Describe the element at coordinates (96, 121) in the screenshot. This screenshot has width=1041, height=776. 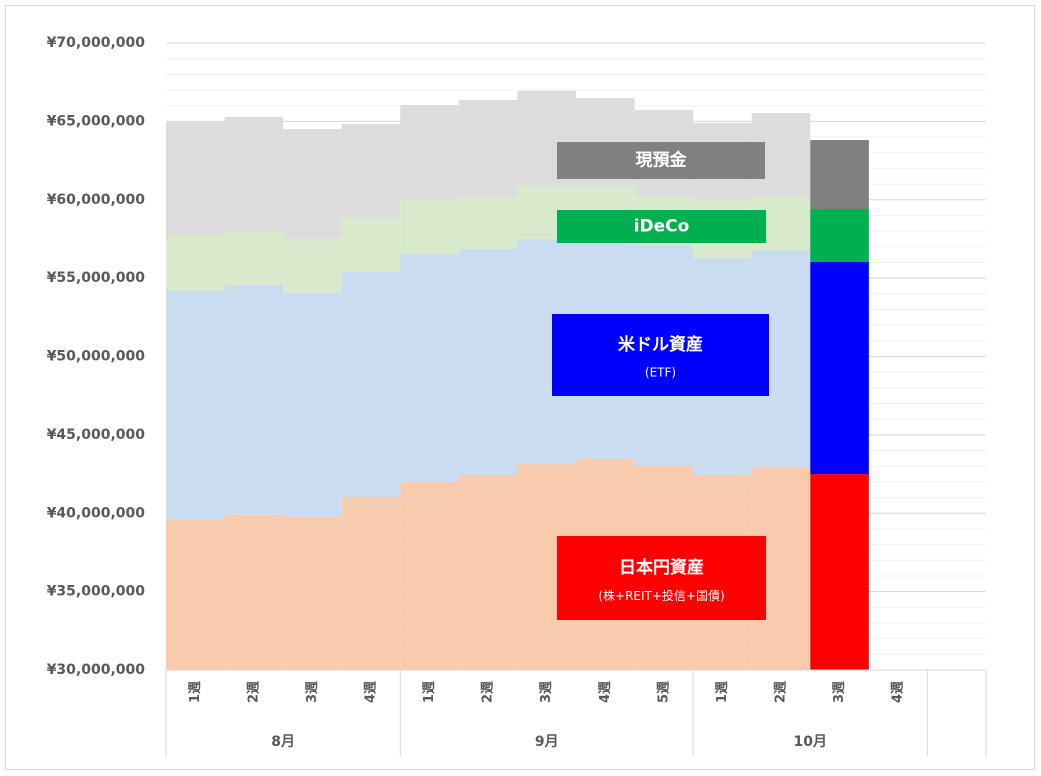
I see `y-tick-label: ¥65,000,000` at that location.